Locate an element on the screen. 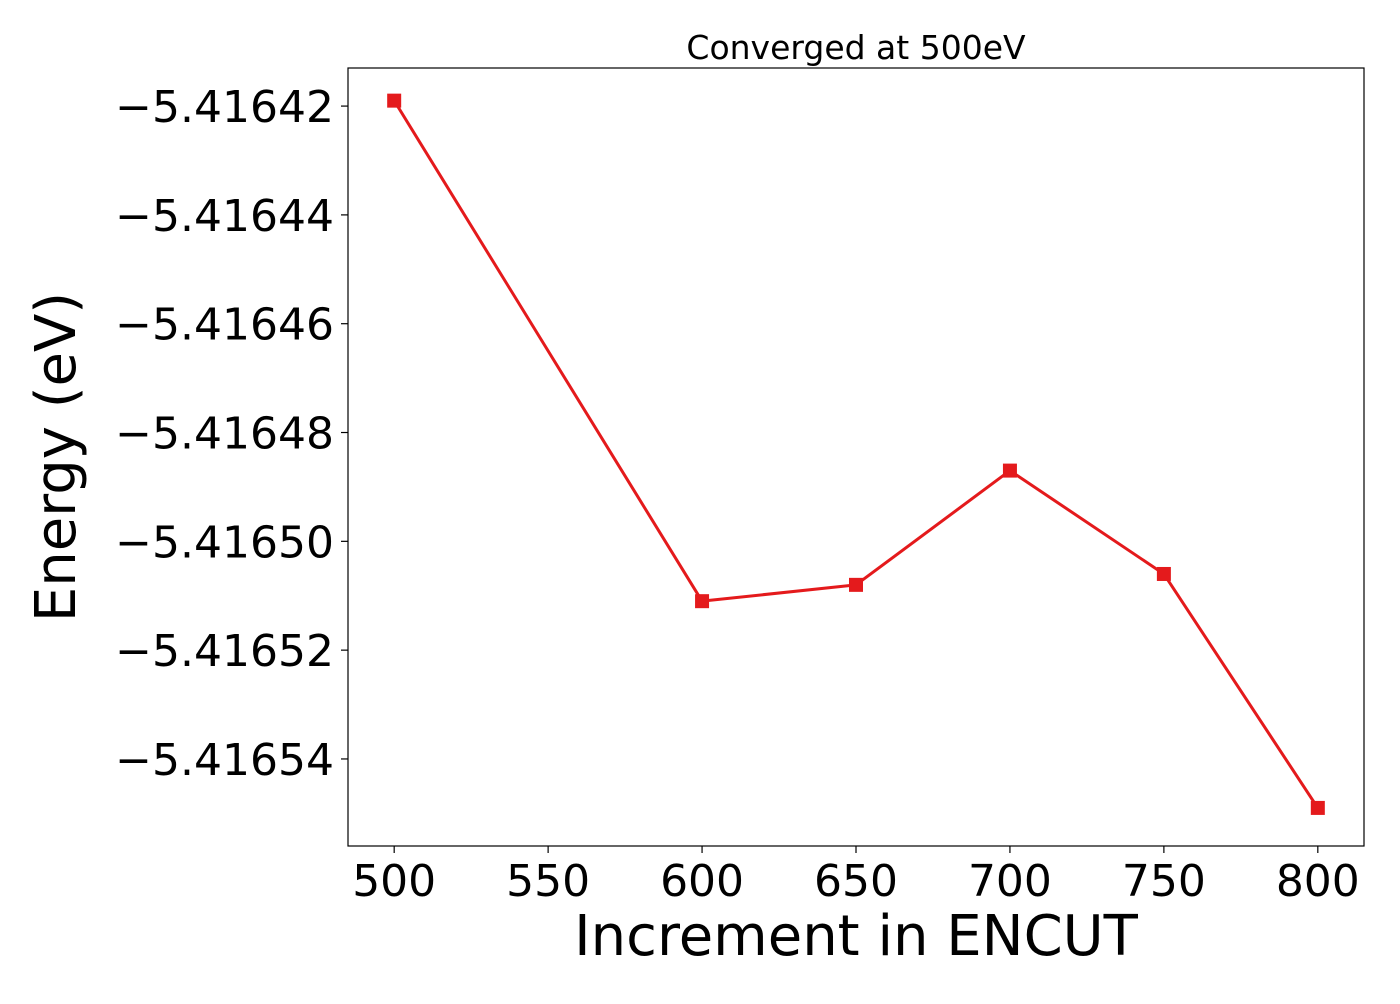 This screenshot has width=1400, height=1004. y-tick-label: −5.41652 is located at coordinates (224, 651).